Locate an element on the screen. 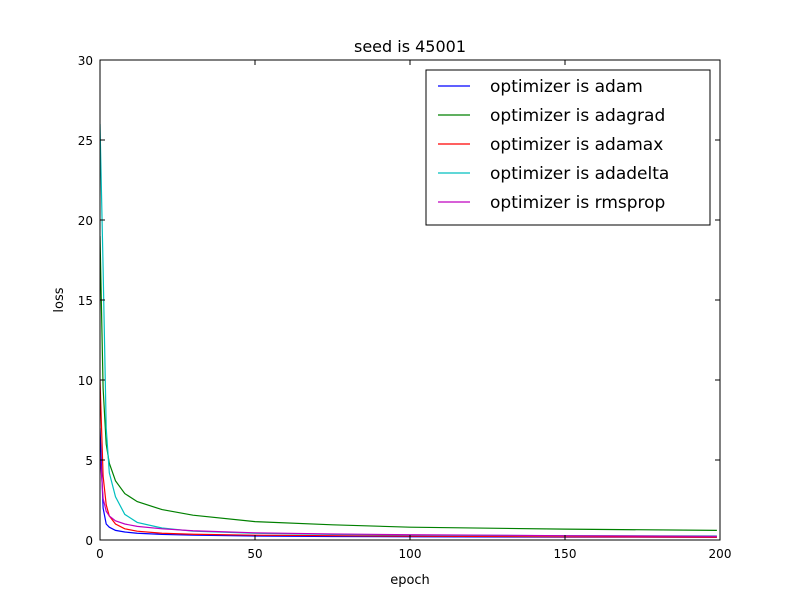  y-tick-label: 15 is located at coordinates (85, 301).